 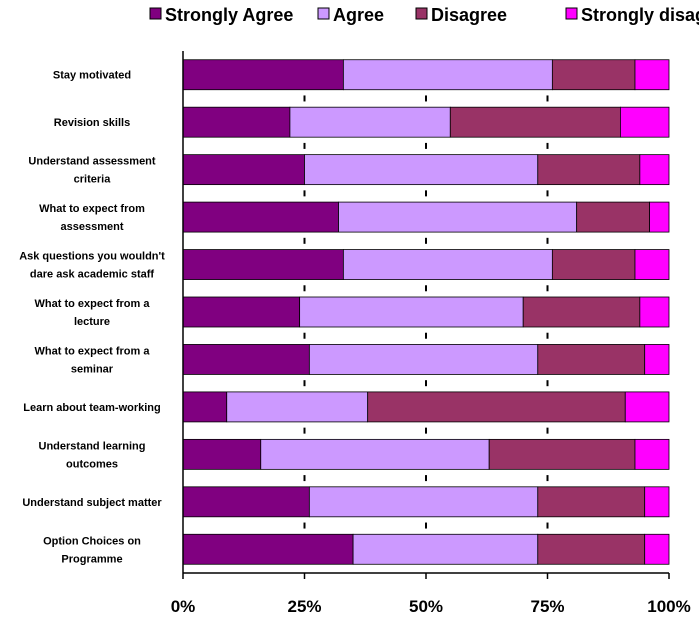 What do you see at coordinates (358, 15) in the screenshot?
I see `legend-label-agree: Agree` at bounding box center [358, 15].